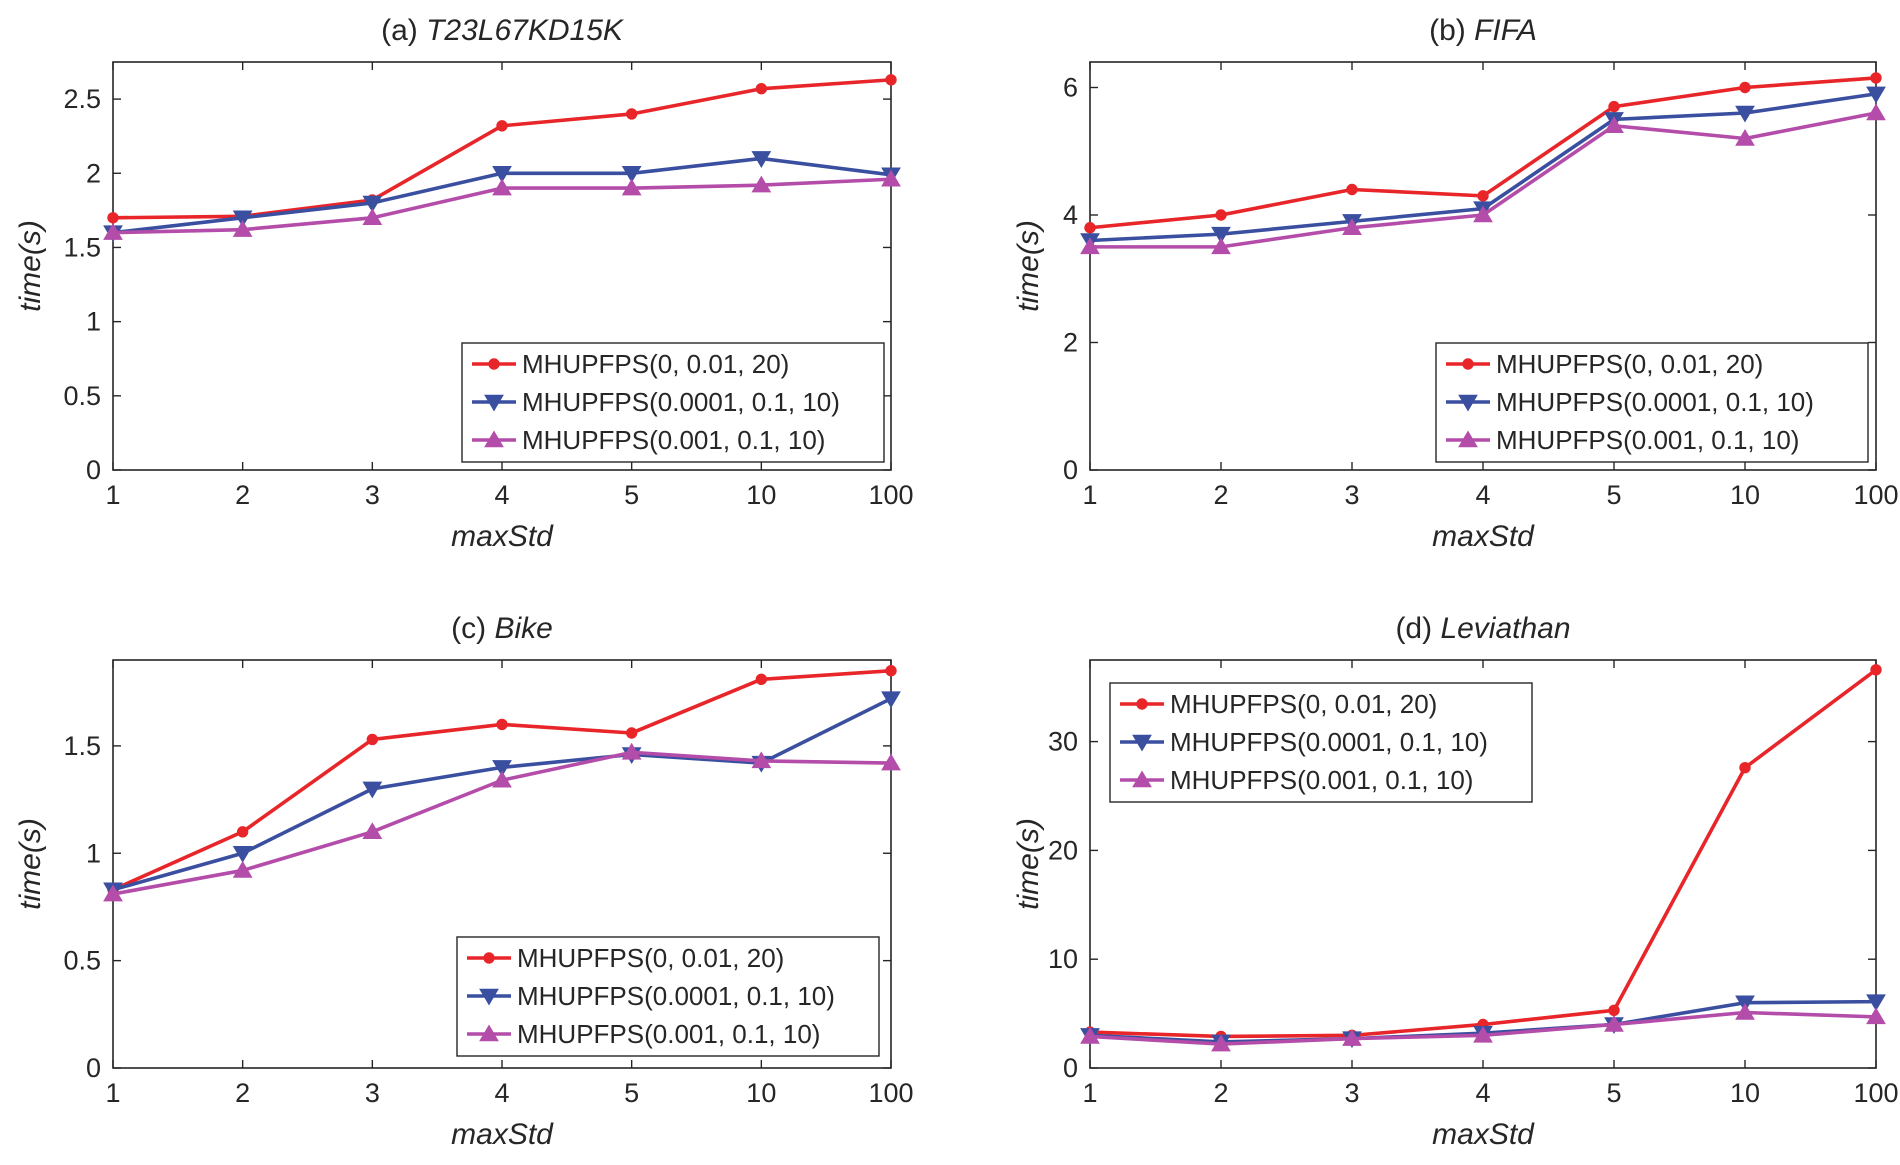 This screenshot has width=1900, height=1165. Describe the element at coordinates (472, 628) in the screenshot. I see `chart-title-prefix: (c)` at that location.